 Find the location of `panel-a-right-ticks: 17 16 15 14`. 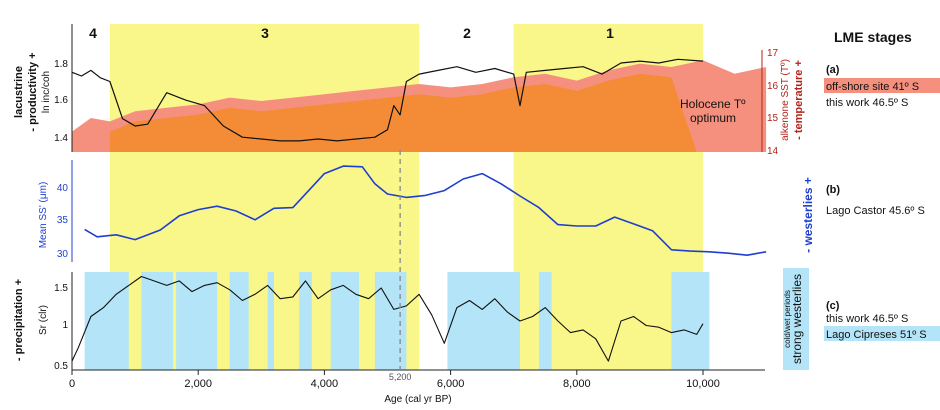

panel-a-right-ticks: 17 16 15 14 is located at coordinates (773, 102).